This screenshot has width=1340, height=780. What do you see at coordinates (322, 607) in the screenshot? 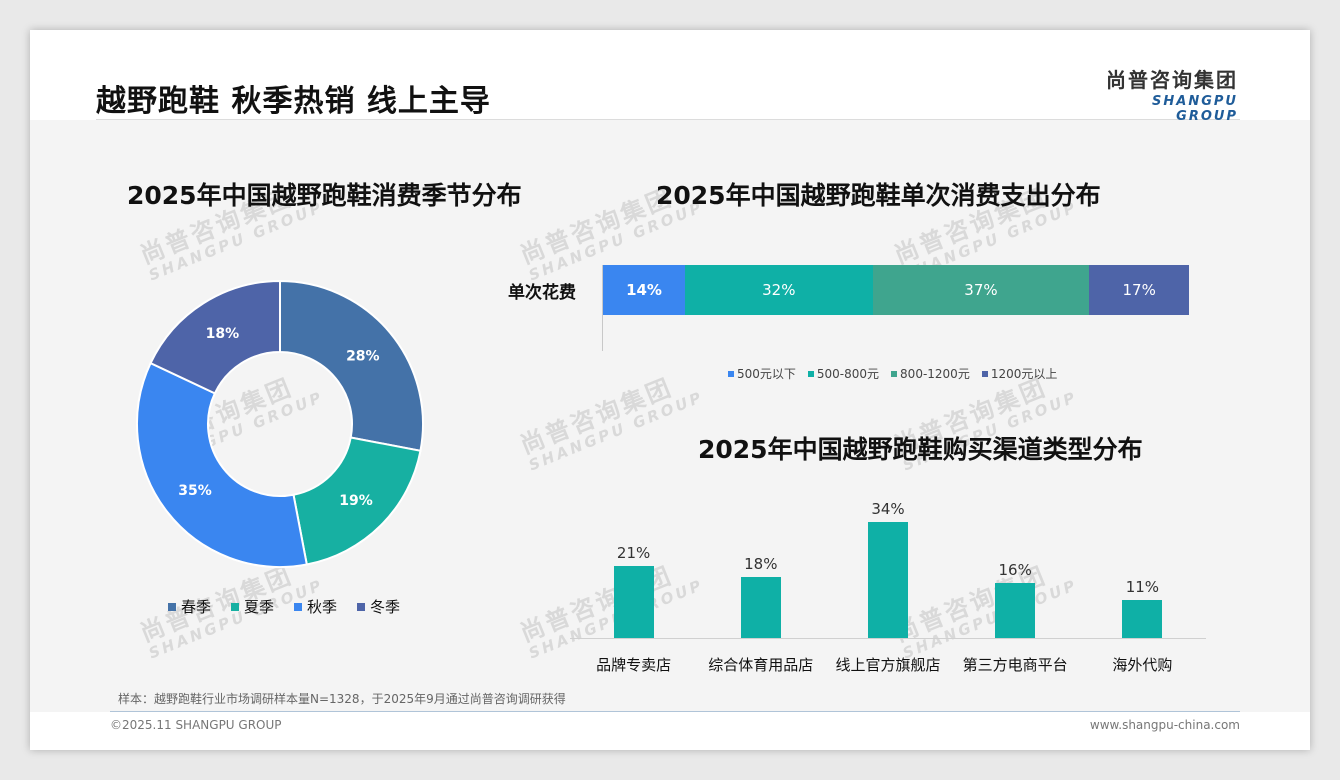
I see `legend-label: 秋季` at bounding box center [322, 607].